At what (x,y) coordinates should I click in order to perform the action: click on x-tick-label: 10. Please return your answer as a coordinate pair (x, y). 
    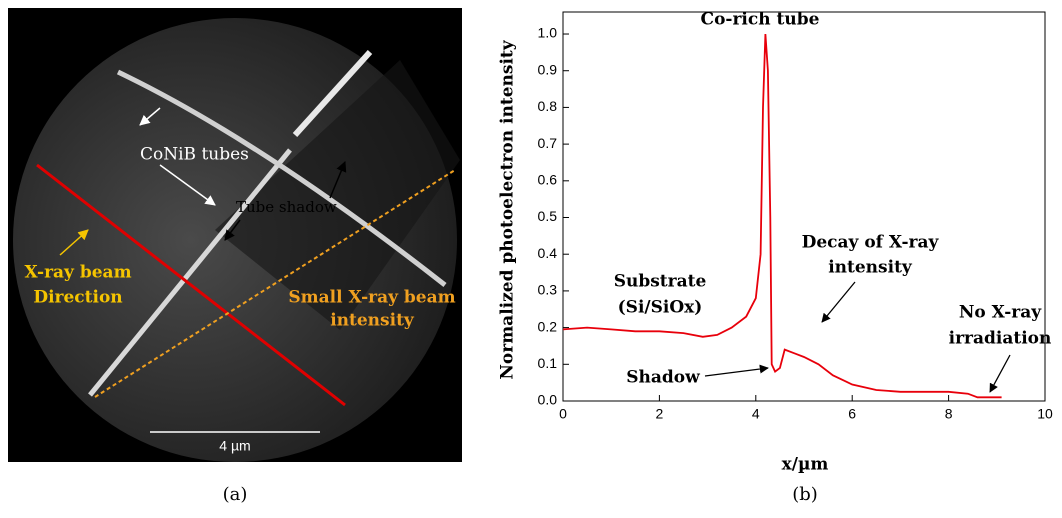
    Looking at the image, I should click on (1045, 414).